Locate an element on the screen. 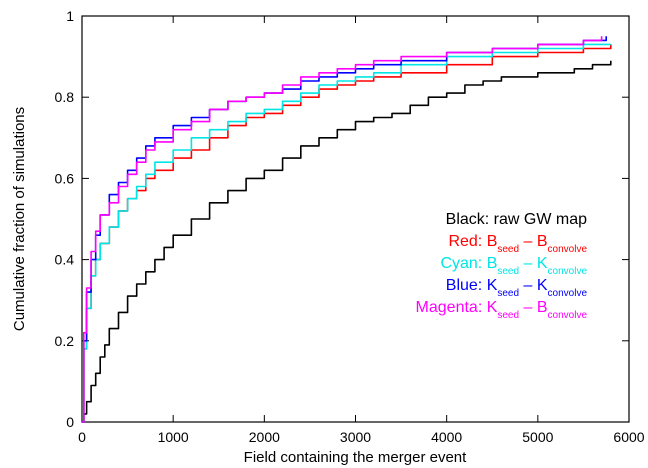 The image size is (648, 468). x-axis-label: Field containing the merger event is located at coordinates (355, 457).